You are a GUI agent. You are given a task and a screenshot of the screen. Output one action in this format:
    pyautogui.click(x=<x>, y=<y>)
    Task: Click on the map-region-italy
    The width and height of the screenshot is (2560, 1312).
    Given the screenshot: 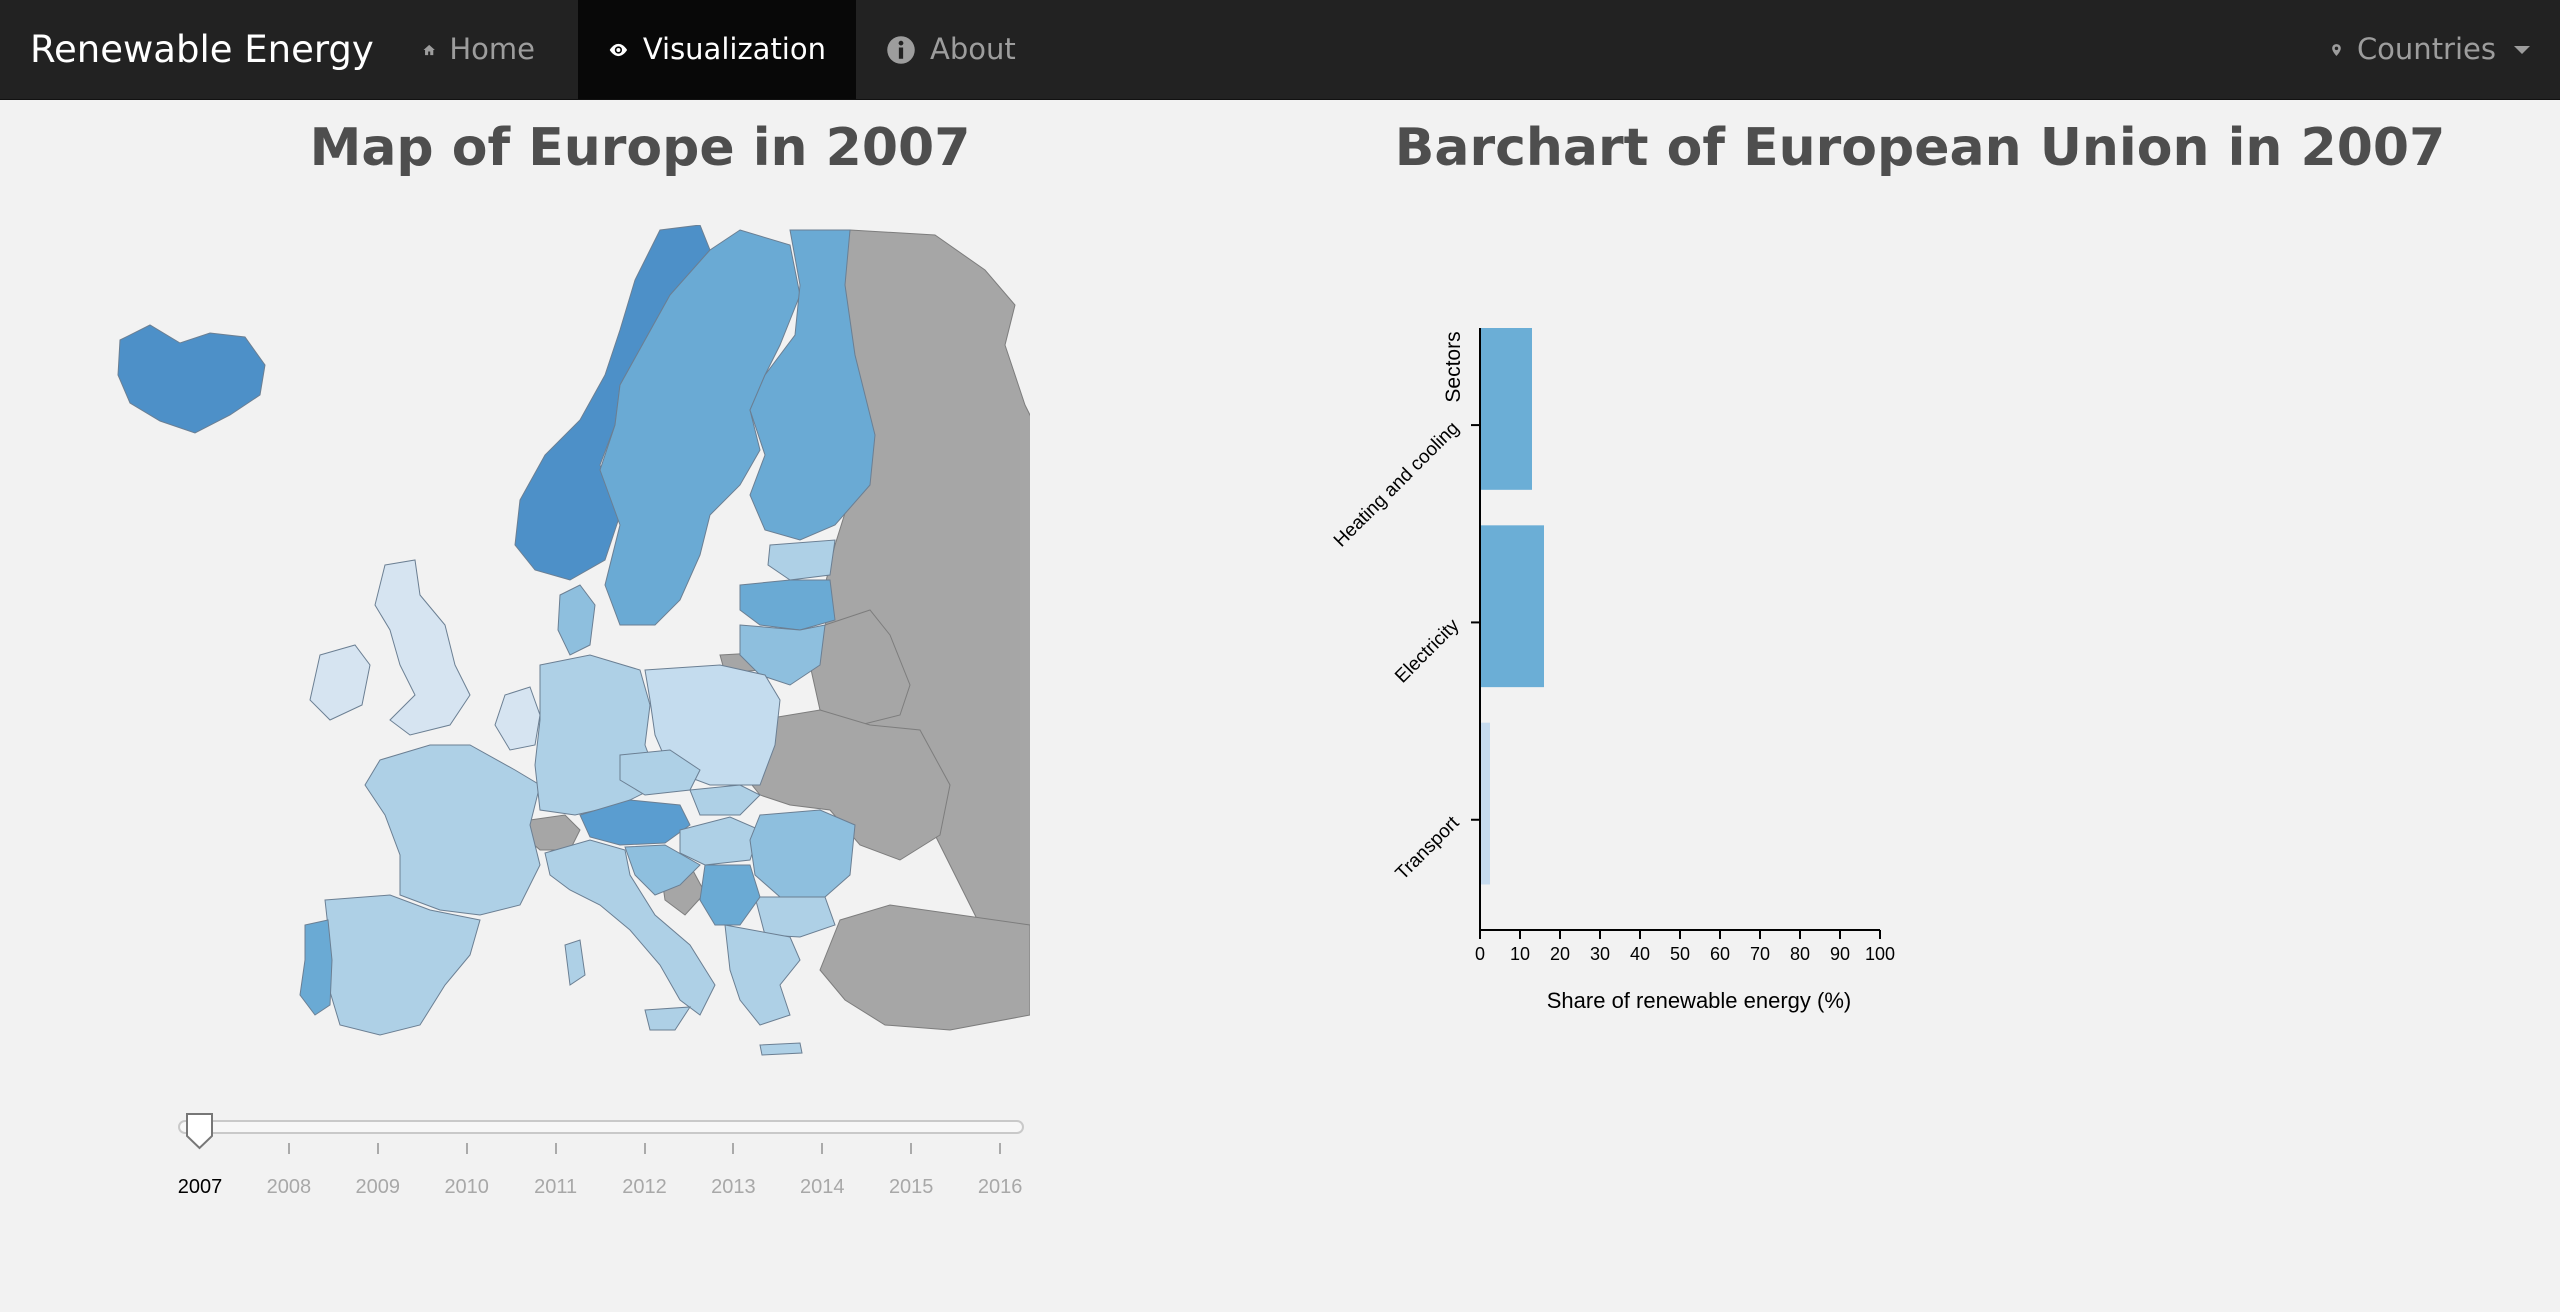 What is the action you would take?
    pyautogui.click(x=630, y=927)
    